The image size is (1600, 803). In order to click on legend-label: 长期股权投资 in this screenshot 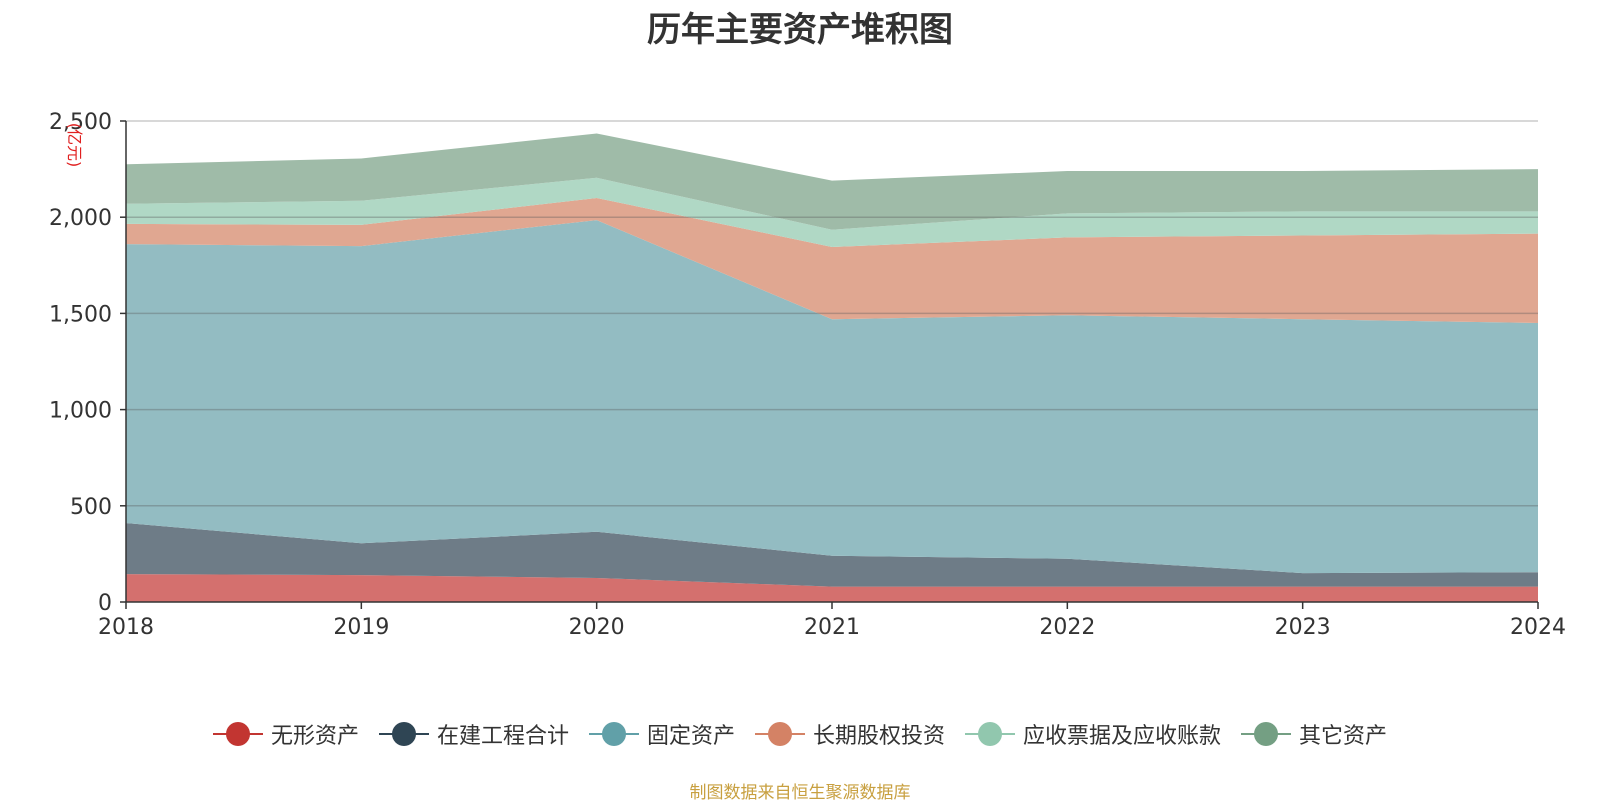, I will do `click(879, 736)`.